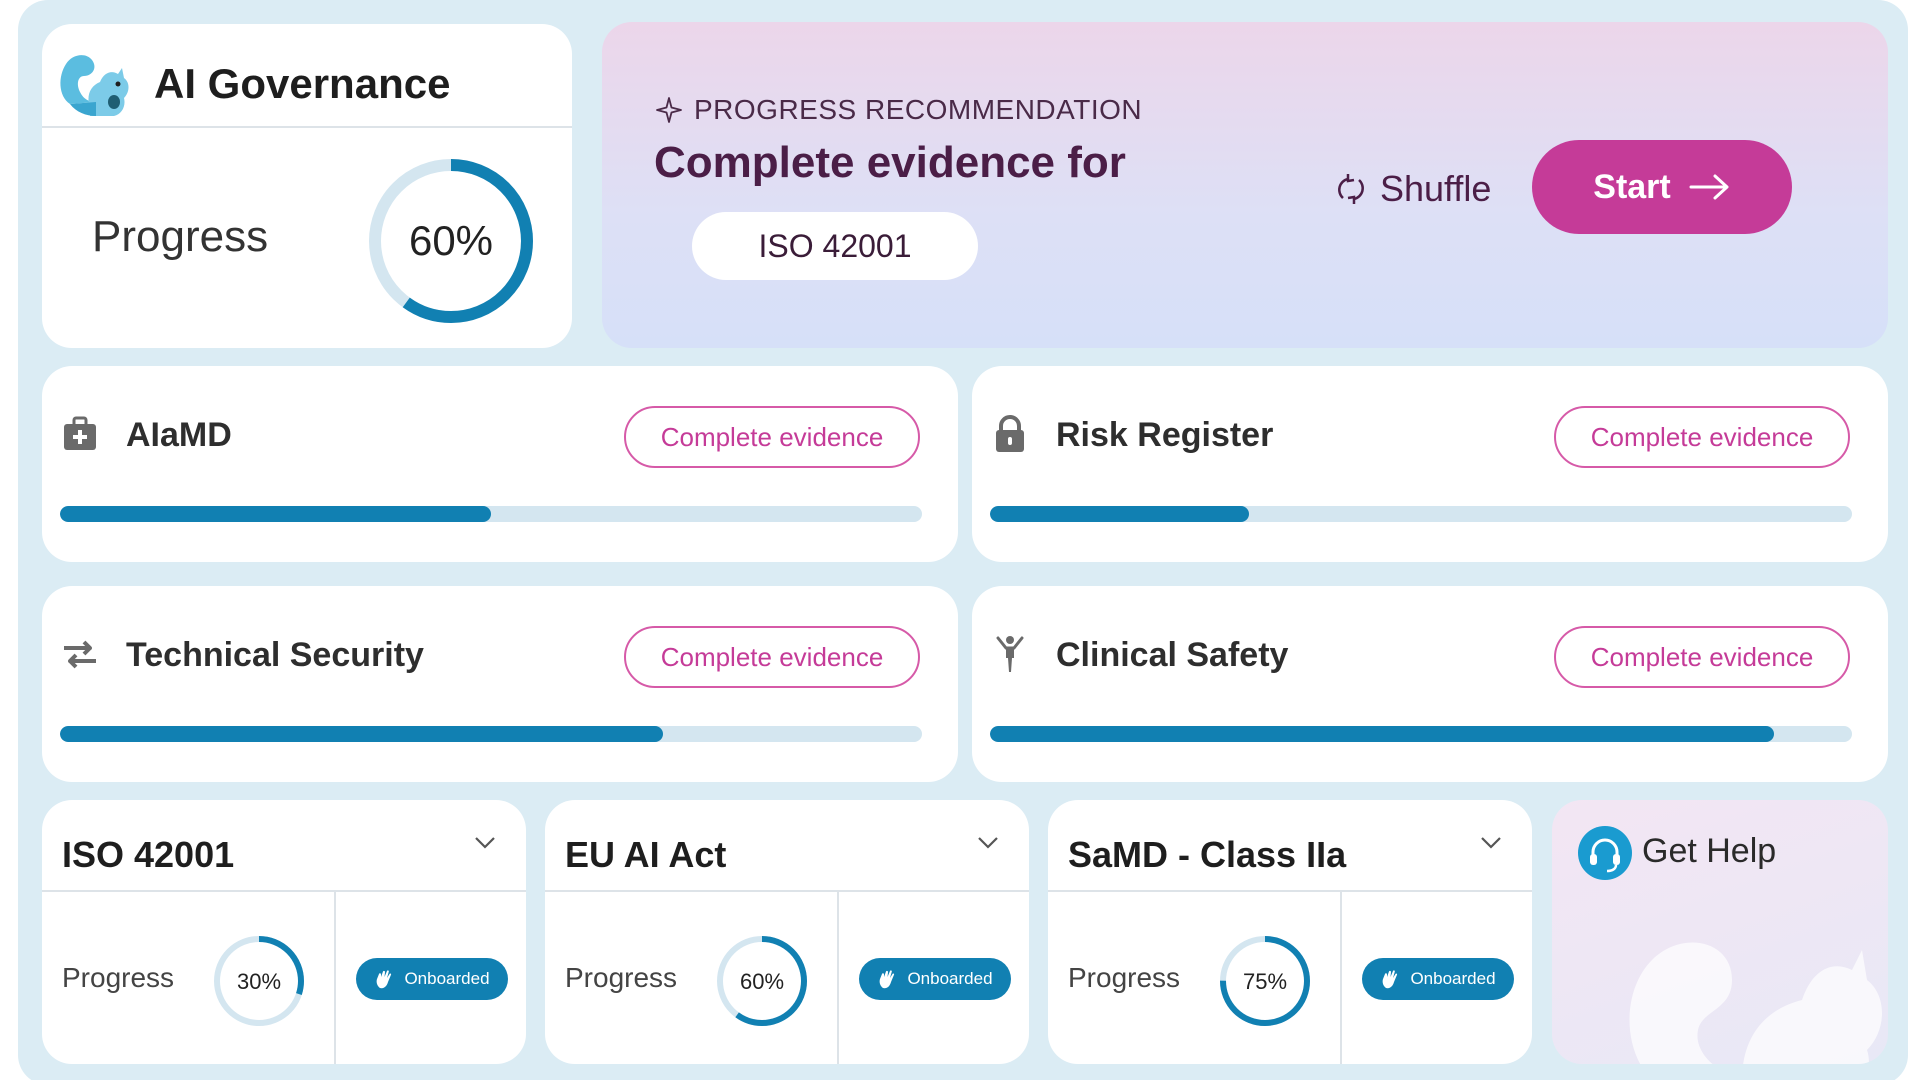 The width and height of the screenshot is (1920, 1080). What do you see at coordinates (148, 854) in the screenshot?
I see `standard-title: ISO 42001` at bounding box center [148, 854].